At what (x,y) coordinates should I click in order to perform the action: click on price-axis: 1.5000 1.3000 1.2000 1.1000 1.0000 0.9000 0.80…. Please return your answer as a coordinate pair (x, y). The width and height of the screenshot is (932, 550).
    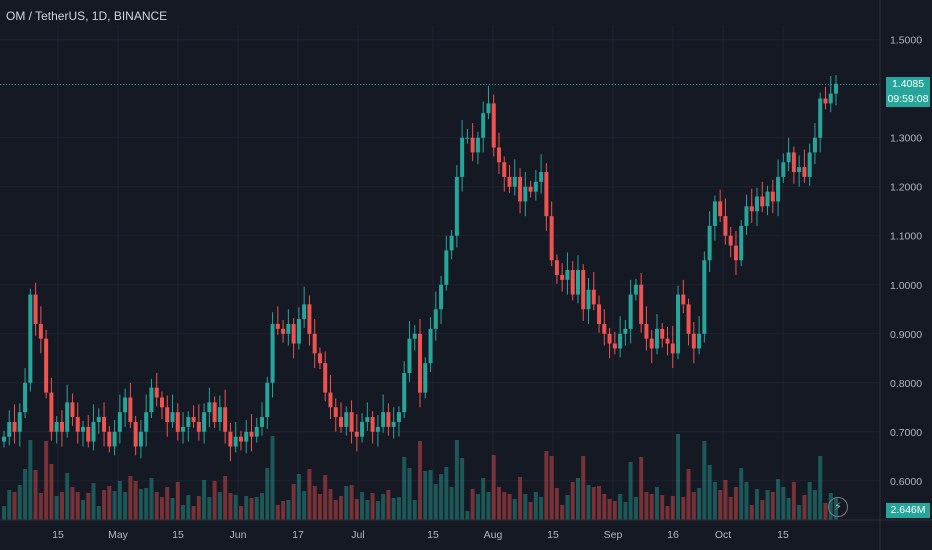
    Looking at the image, I should click on (900, 275).